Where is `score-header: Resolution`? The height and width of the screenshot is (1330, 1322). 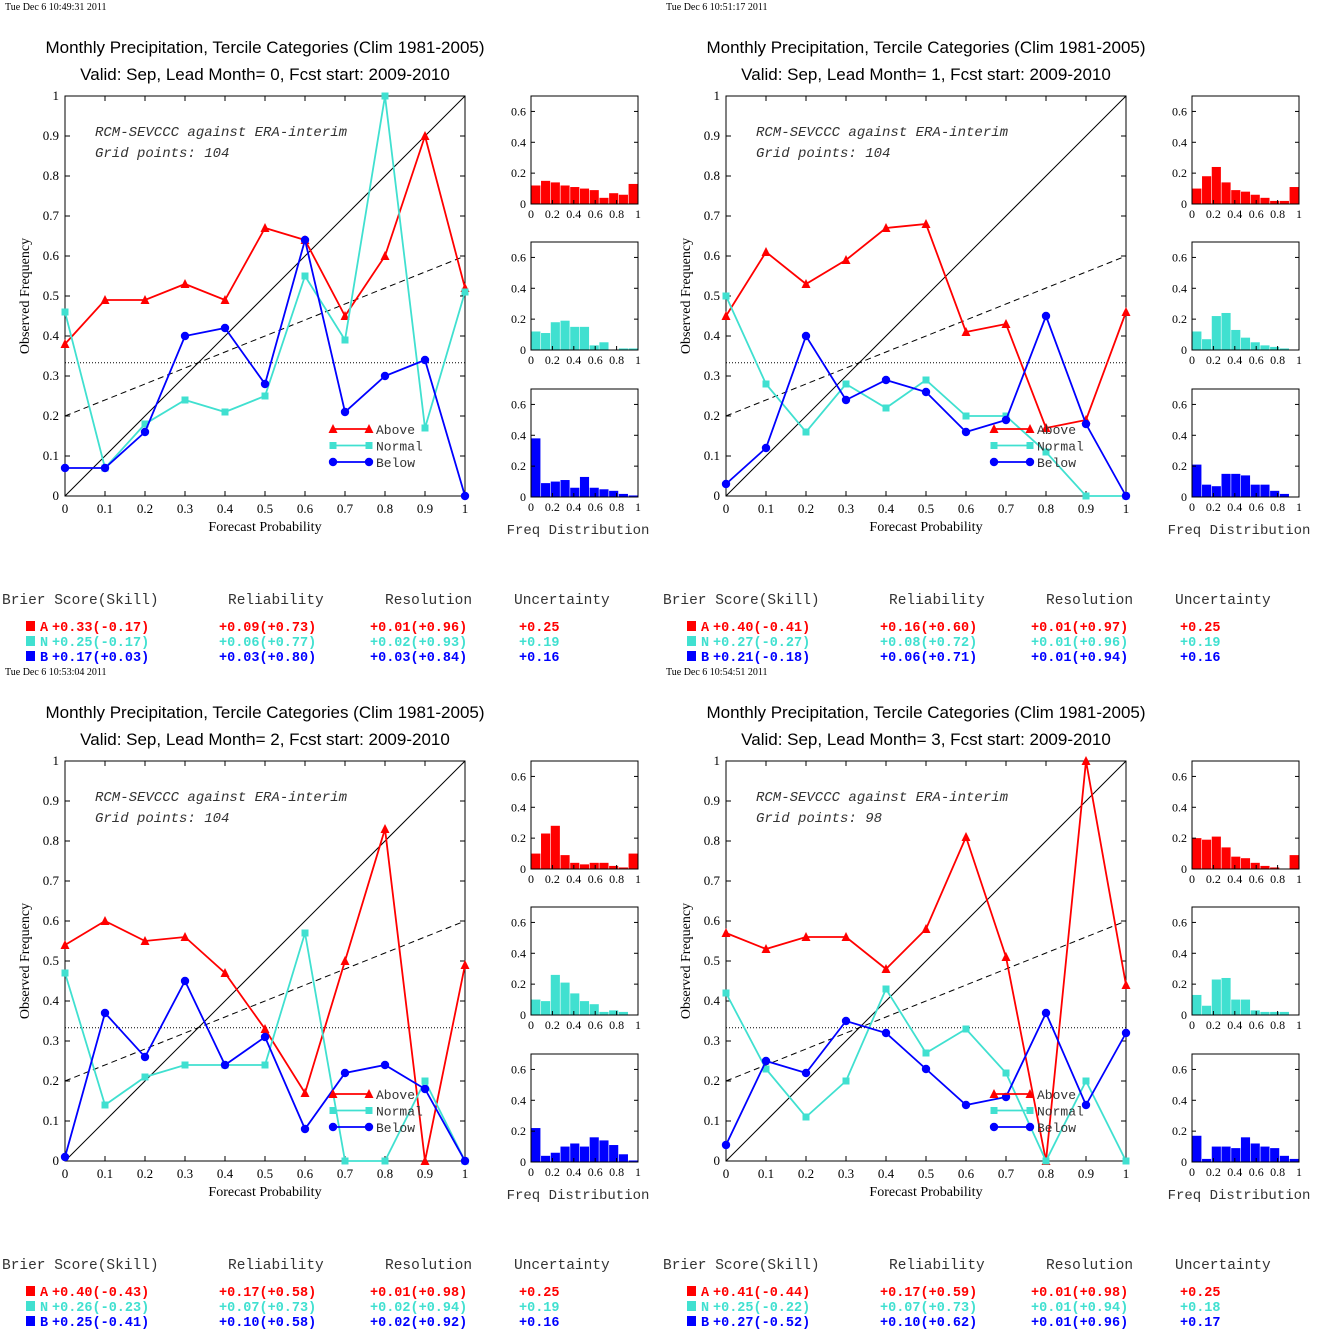
score-header: Resolution is located at coordinates (428, 1266).